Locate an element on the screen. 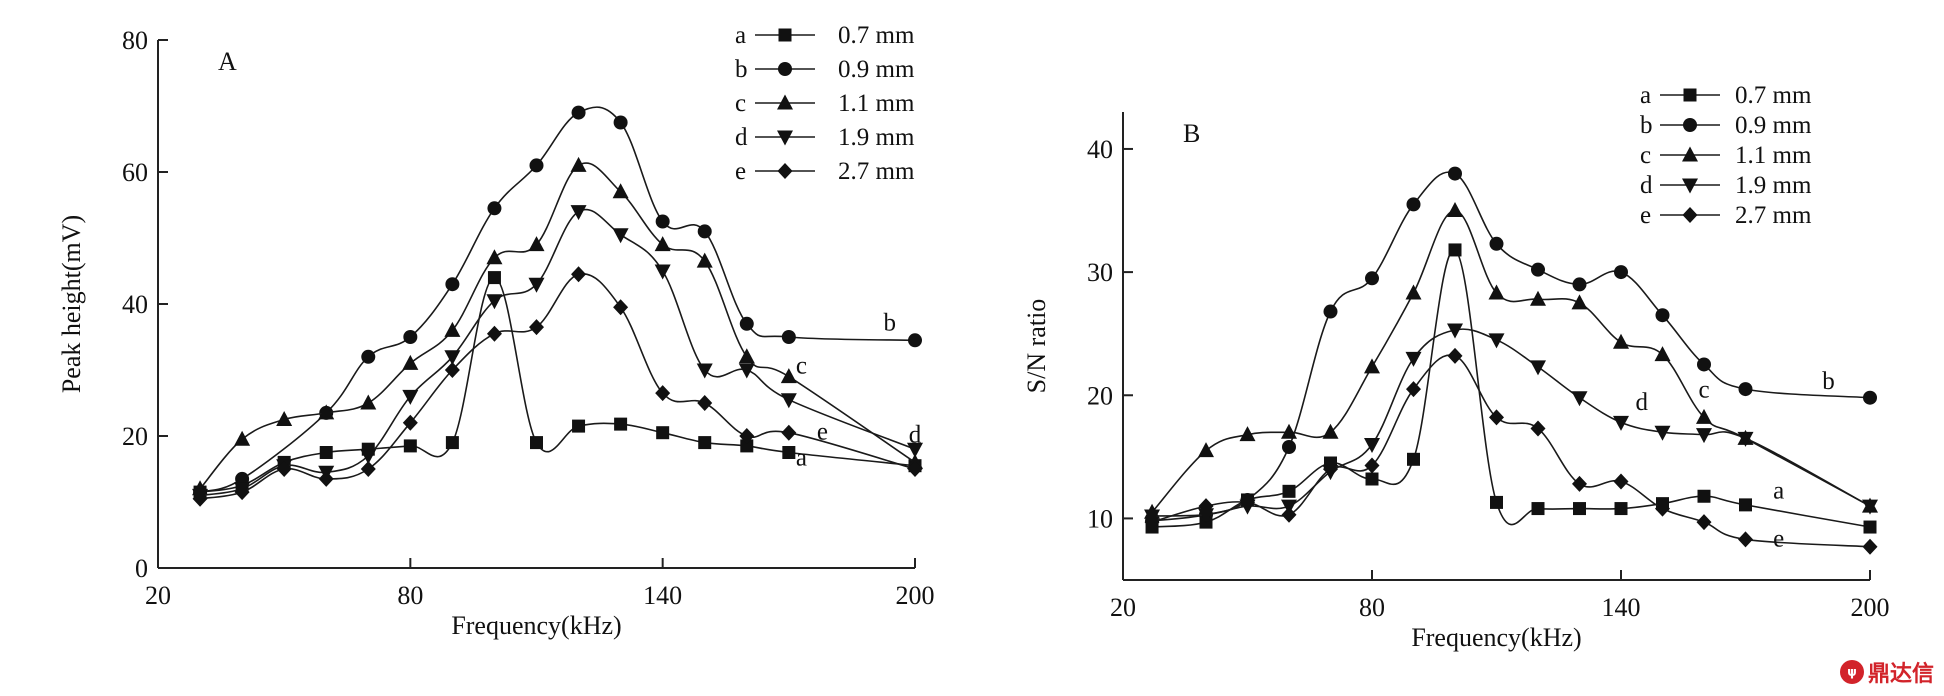 The height and width of the screenshot is (696, 1944). y-tick-label: 80 is located at coordinates (135, 40).